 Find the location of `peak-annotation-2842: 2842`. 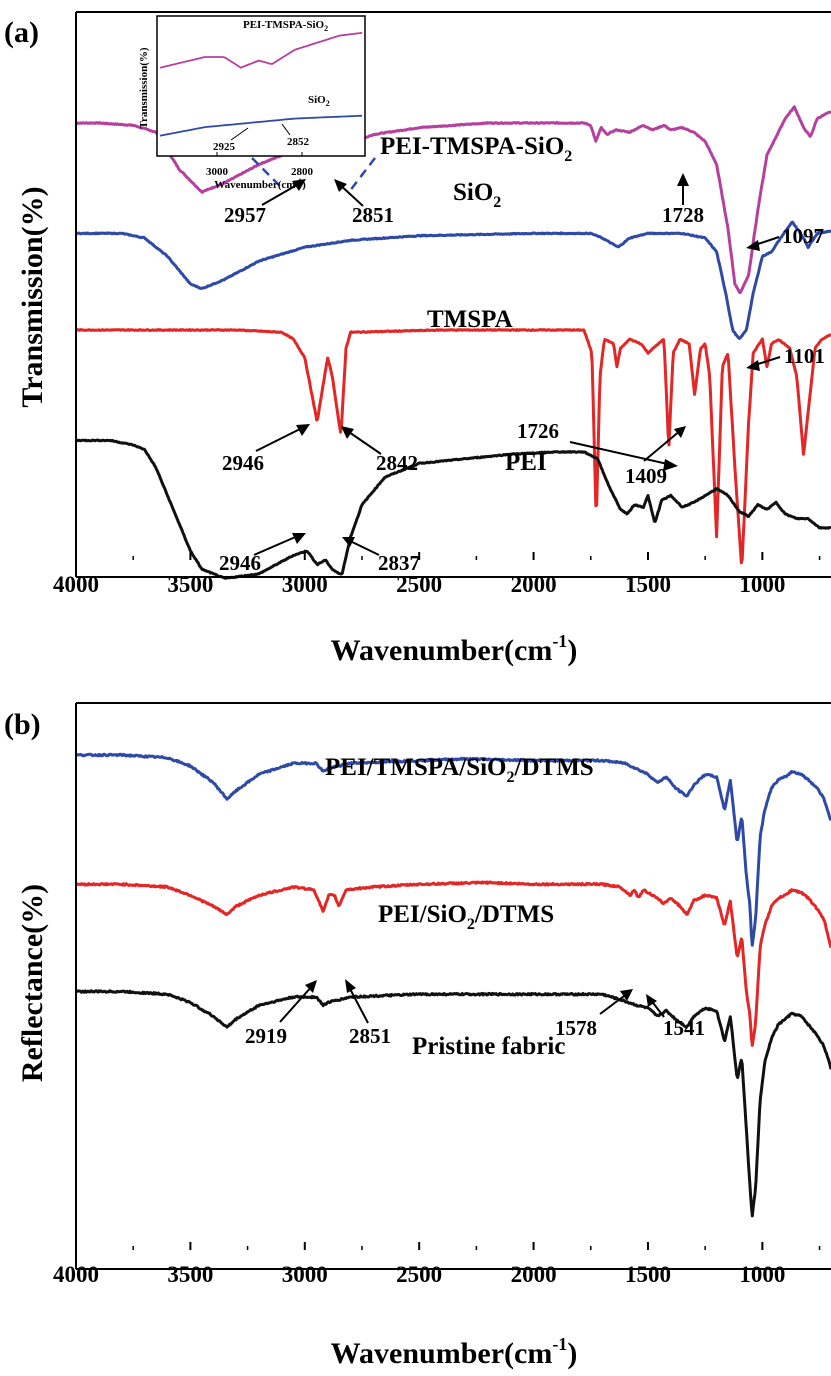

peak-annotation-2842: 2842 is located at coordinates (379, 450).